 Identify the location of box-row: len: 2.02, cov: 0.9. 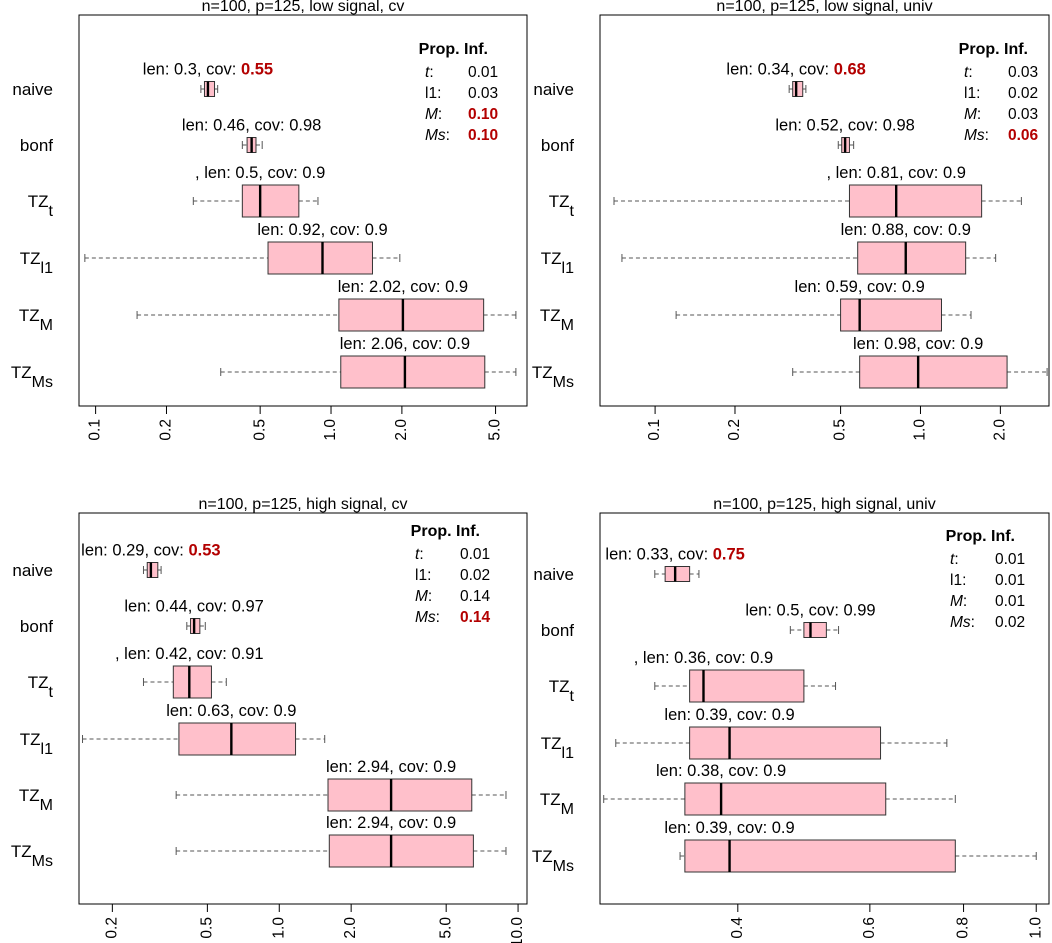
(326, 305).